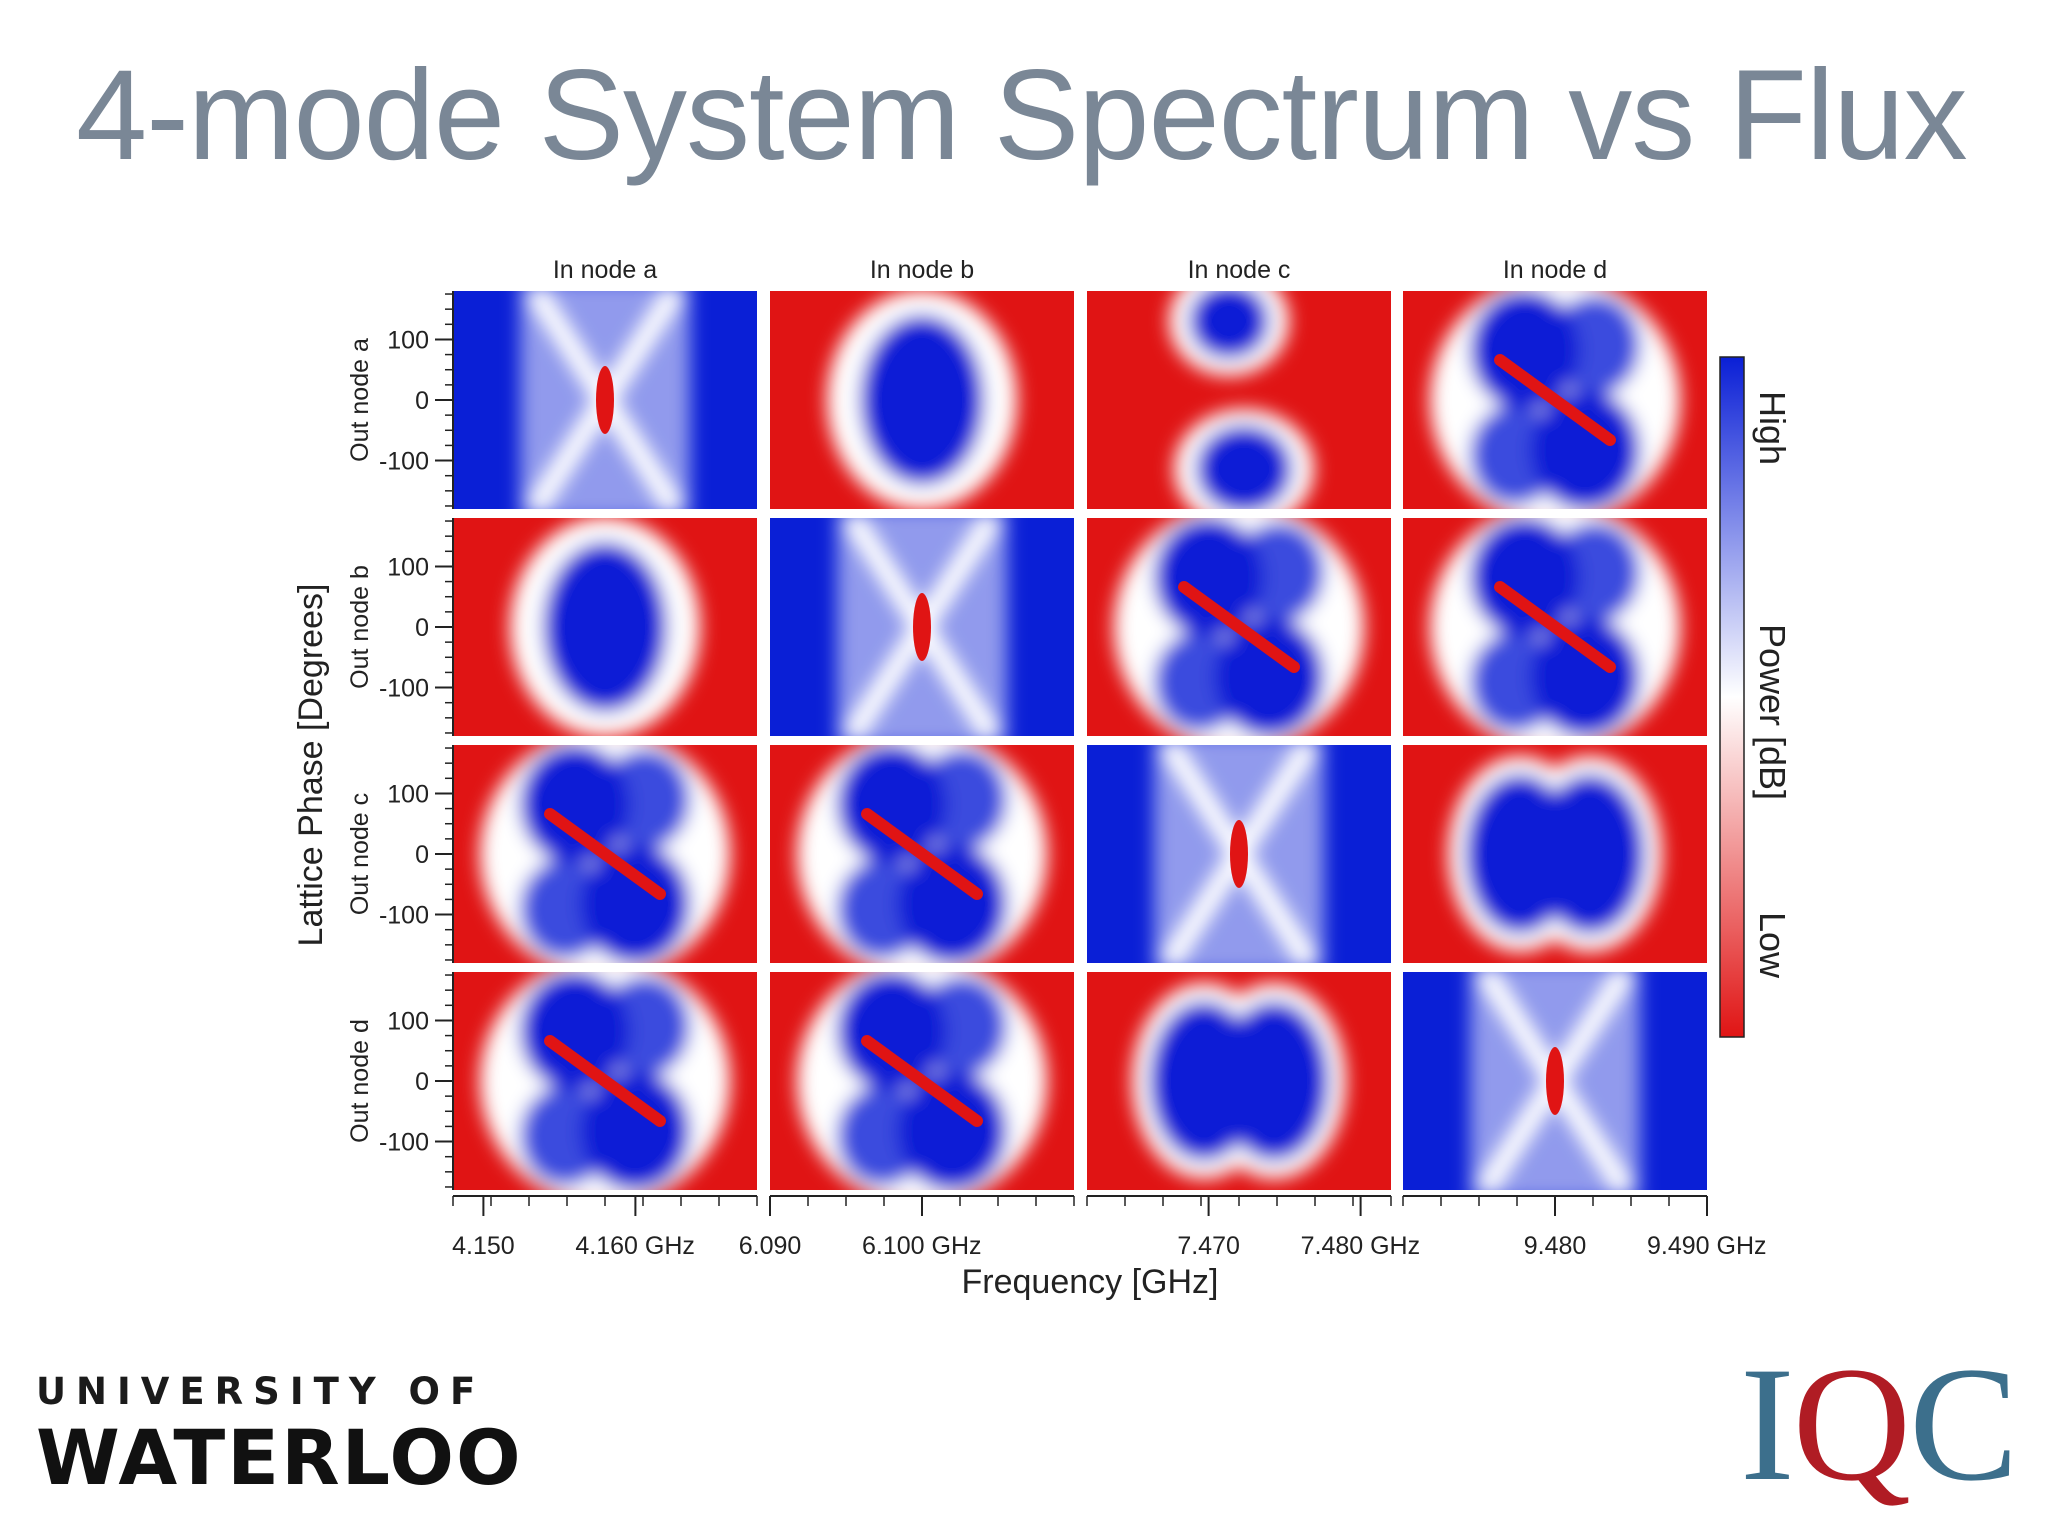 The width and height of the screenshot is (2048, 1536). I want to click on panel-out-node-a-in-node-d, so click(1555, 400).